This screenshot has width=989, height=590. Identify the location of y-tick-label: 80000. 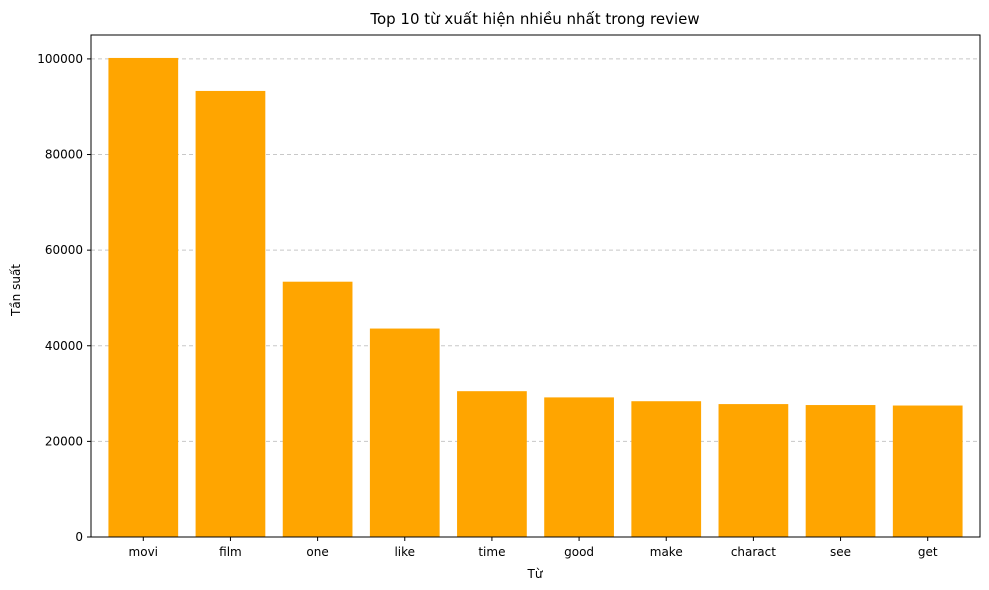
(64, 155).